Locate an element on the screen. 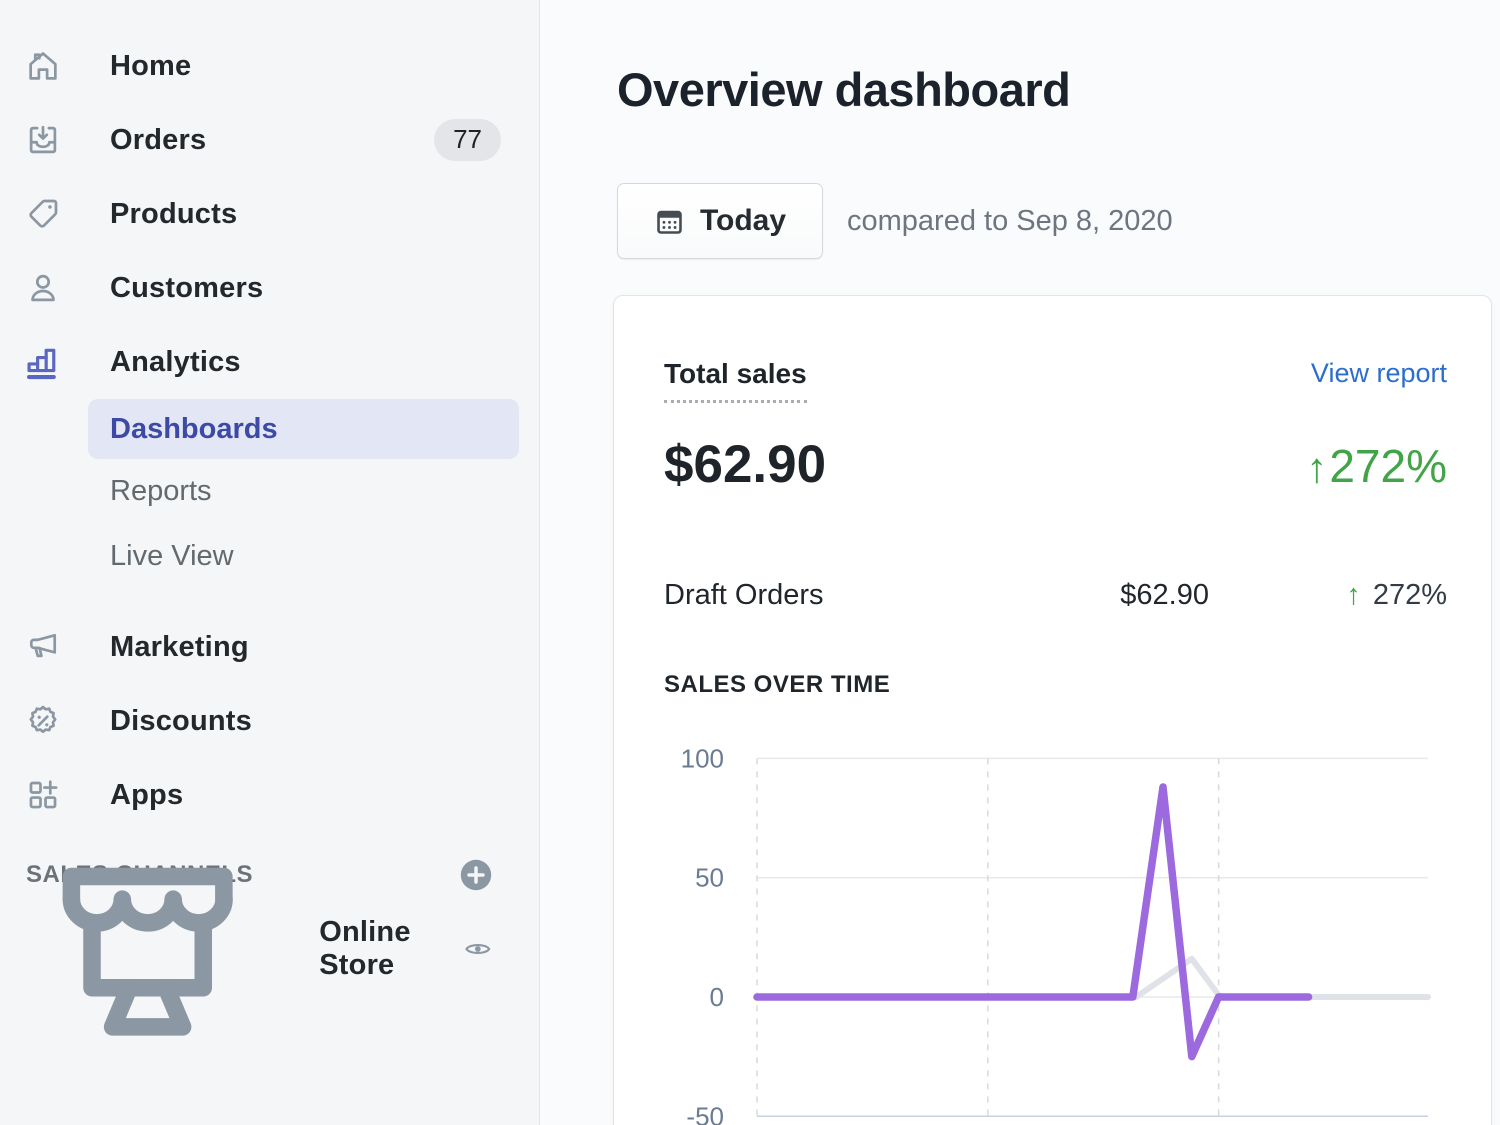 The height and width of the screenshot is (1125, 1500). calendar-icon is located at coordinates (669, 221).